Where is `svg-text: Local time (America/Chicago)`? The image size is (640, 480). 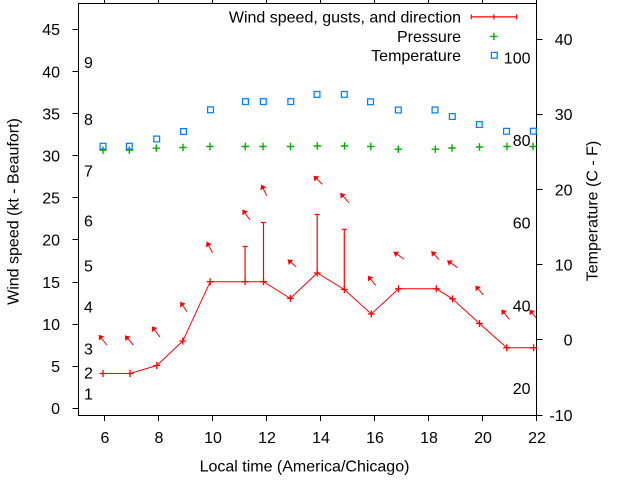
svg-text: Local time (America/Chicago) is located at coordinates (305, 467).